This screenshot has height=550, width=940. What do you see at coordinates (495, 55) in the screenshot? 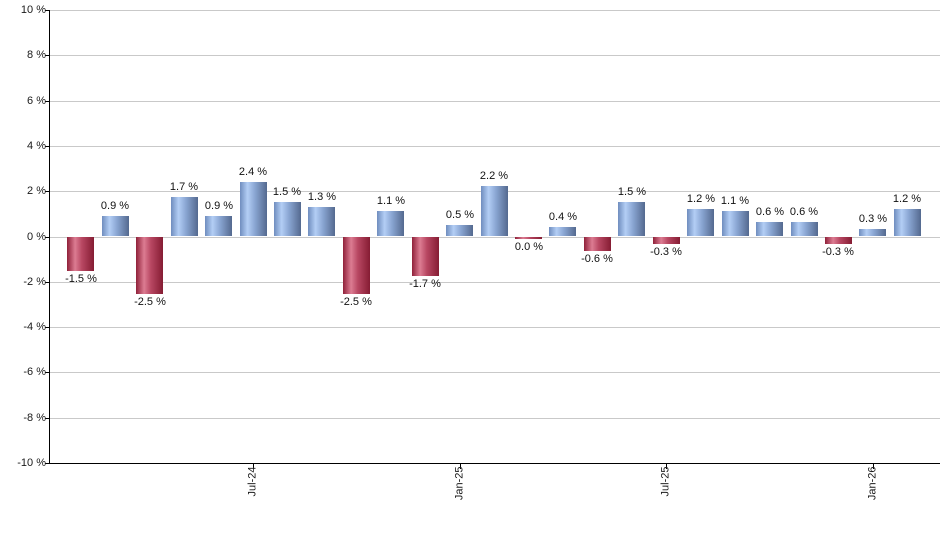
I see `gridline-8pct` at bounding box center [495, 55].